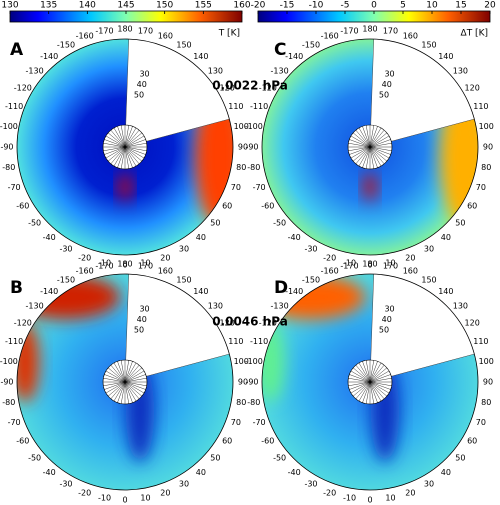  Describe the element at coordinates (241, 6) in the screenshot. I see `colorbar-tick-label: 160` at that location.